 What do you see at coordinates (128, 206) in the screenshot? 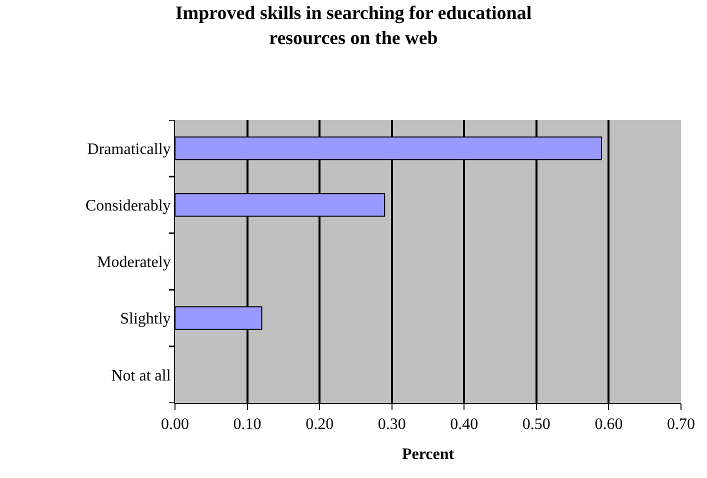
I see `y-tick-label: Considerably` at bounding box center [128, 206].